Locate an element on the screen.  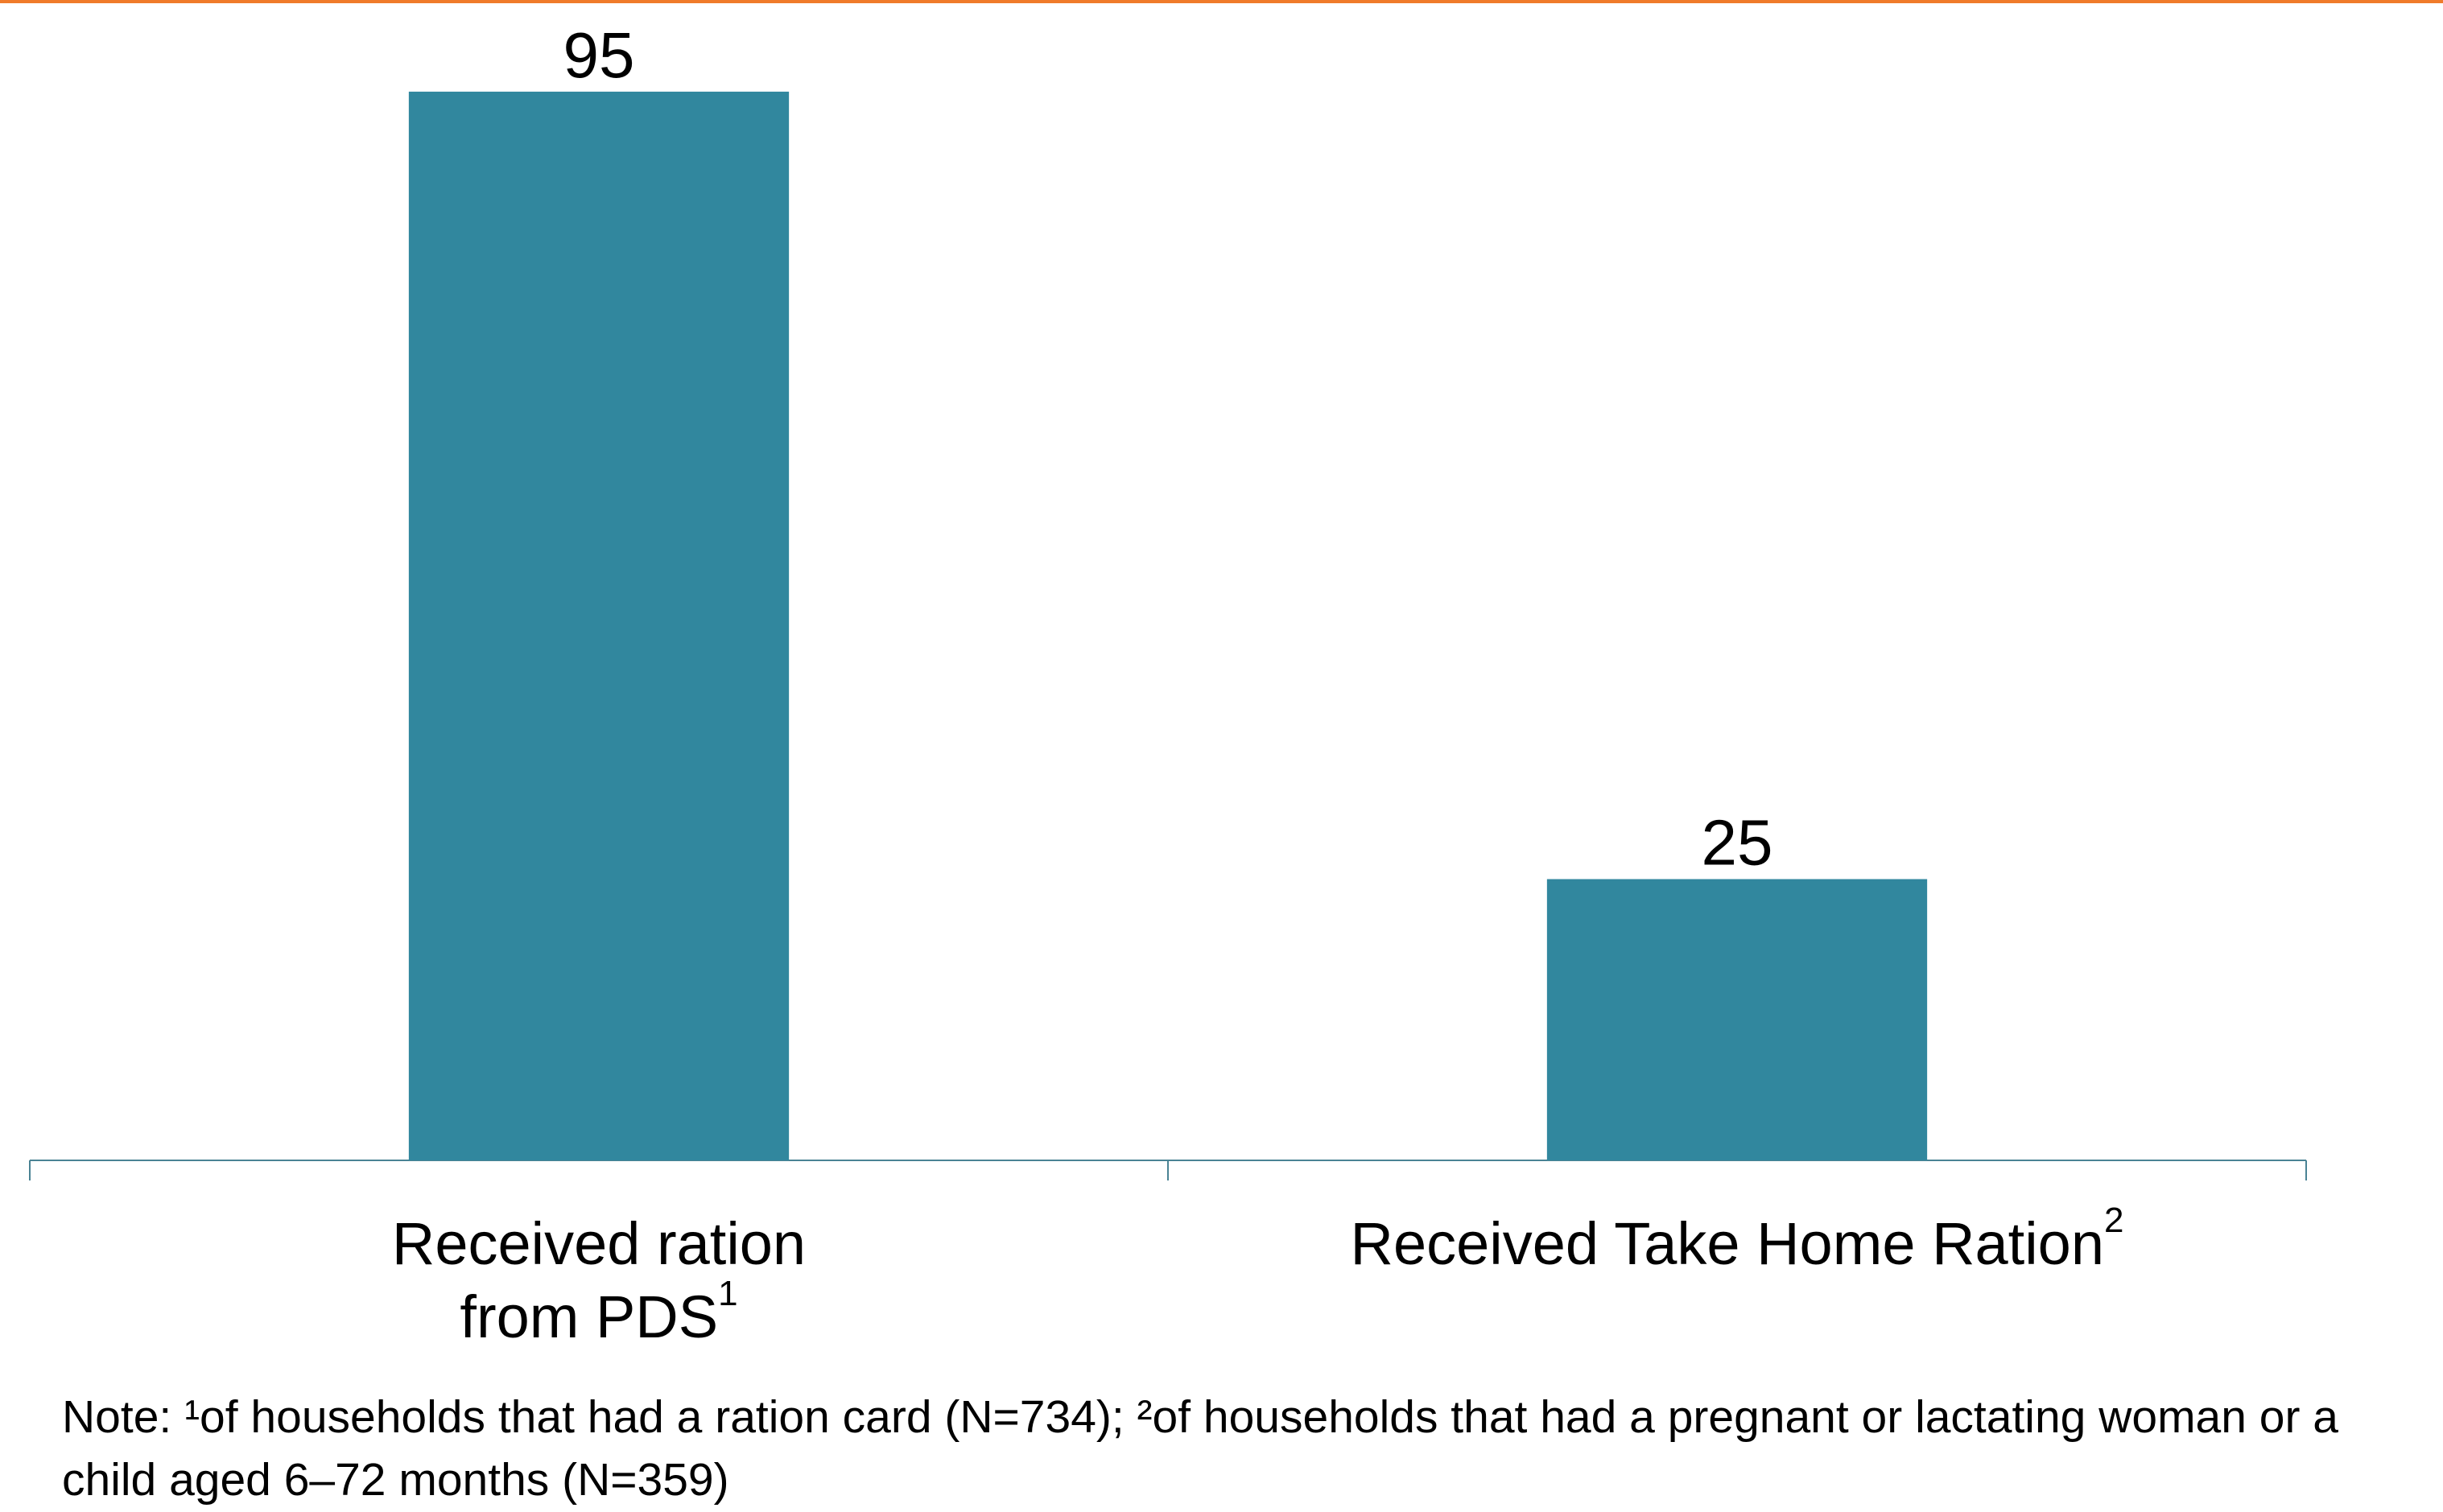
category-text: Received ration from PDS is located at coordinates (599, 1280).